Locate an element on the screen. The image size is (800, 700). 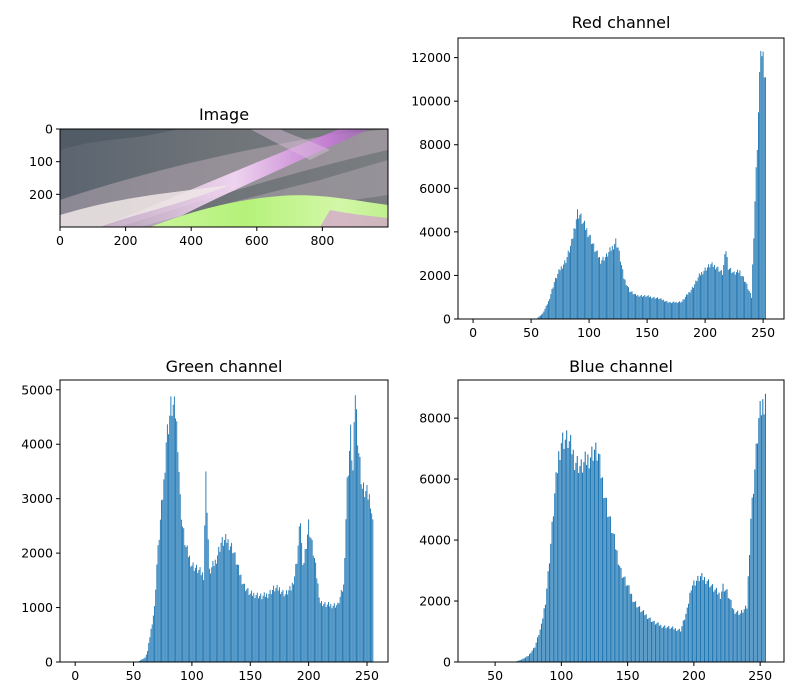
x-tick-label: 250 is located at coordinates (367, 675).